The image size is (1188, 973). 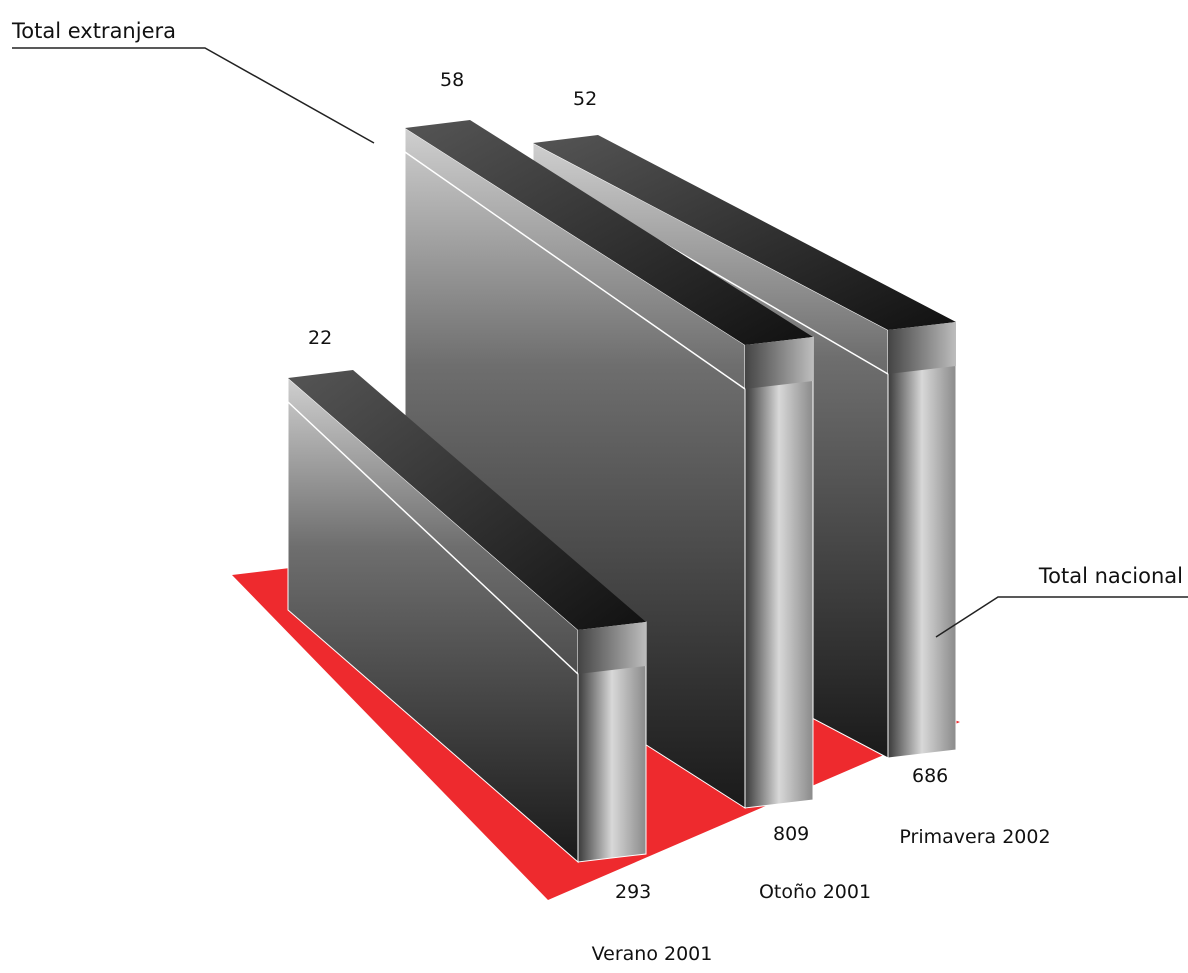 I want to click on series-label-extranjera: Total extranjera, so click(x=93, y=31).